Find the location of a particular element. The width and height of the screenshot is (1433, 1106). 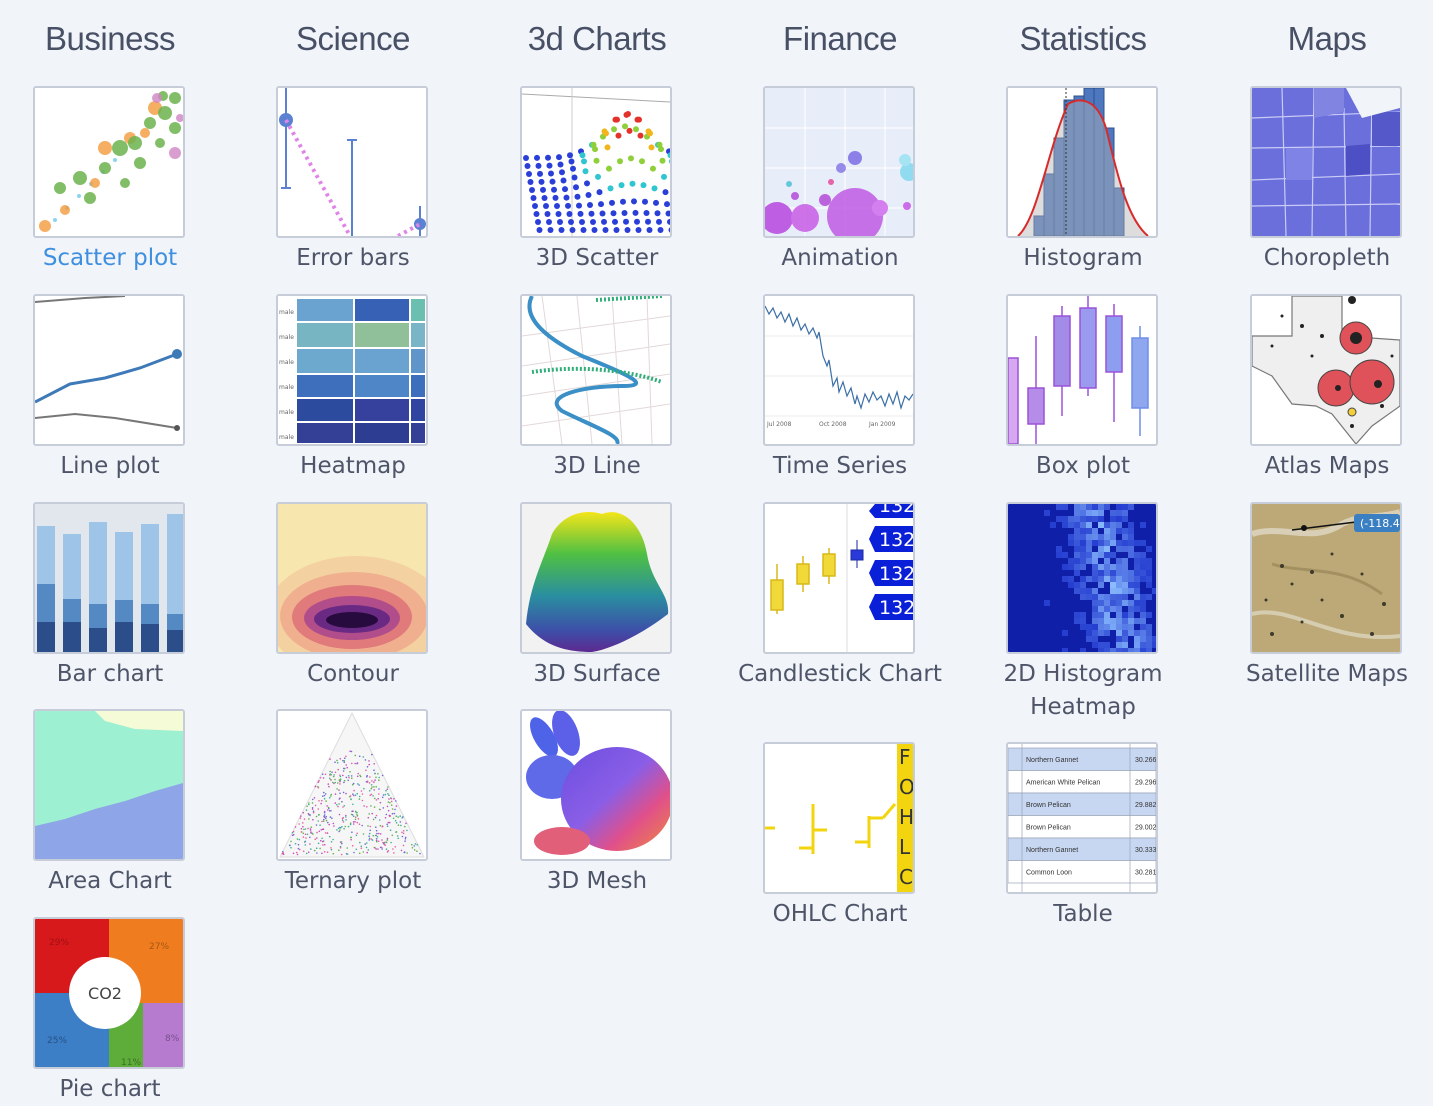

candlestick-chart-thumbnail: 132 132 132 132 is located at coordinates (839, 578).